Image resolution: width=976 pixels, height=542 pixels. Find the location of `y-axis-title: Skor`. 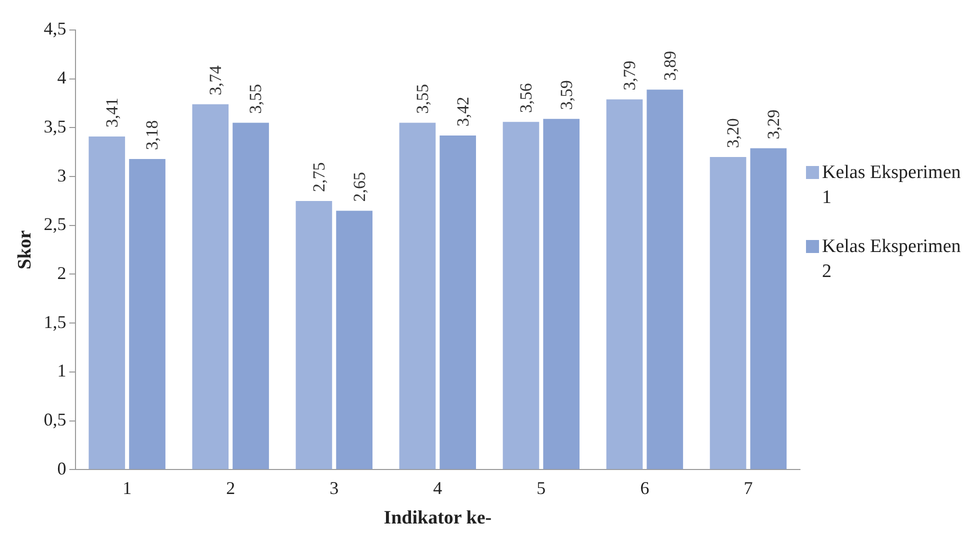

y-axis-title: Skor is located at coordinates (25, 250).